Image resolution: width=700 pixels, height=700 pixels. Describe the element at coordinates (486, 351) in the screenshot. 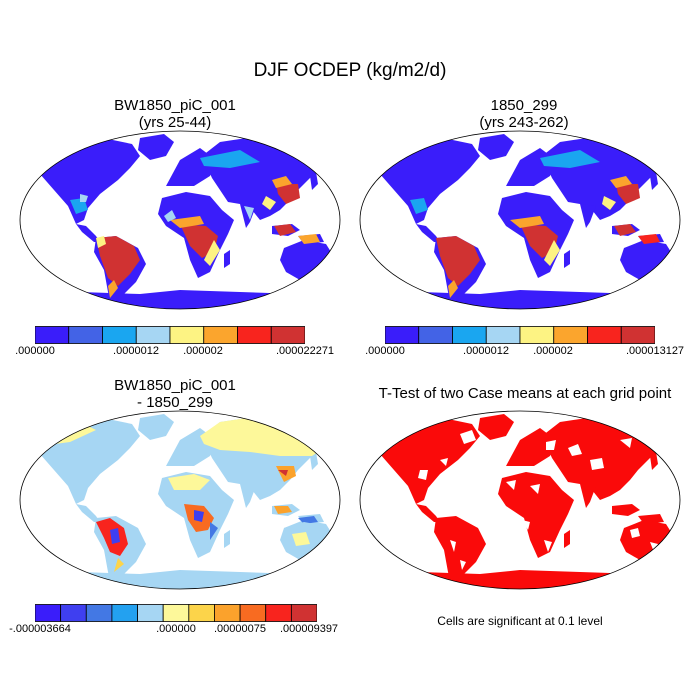

I see `colorbar-control-label-2: .0000012` at that location.